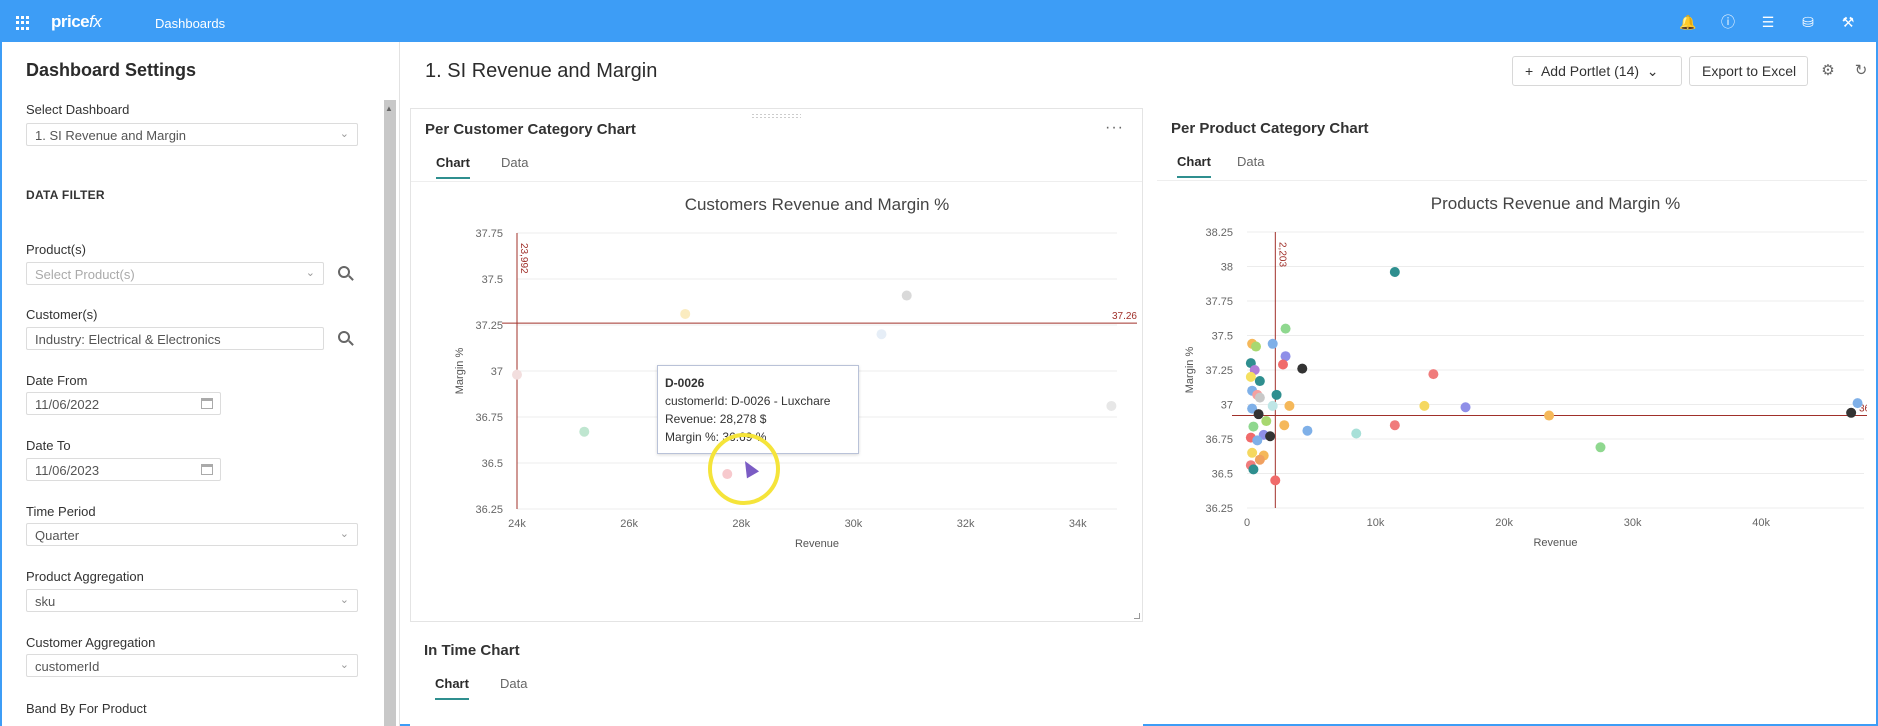 The height and width of the screenshot is (726, 1878). I want to click on customers-search-icon, so click(346, 339).